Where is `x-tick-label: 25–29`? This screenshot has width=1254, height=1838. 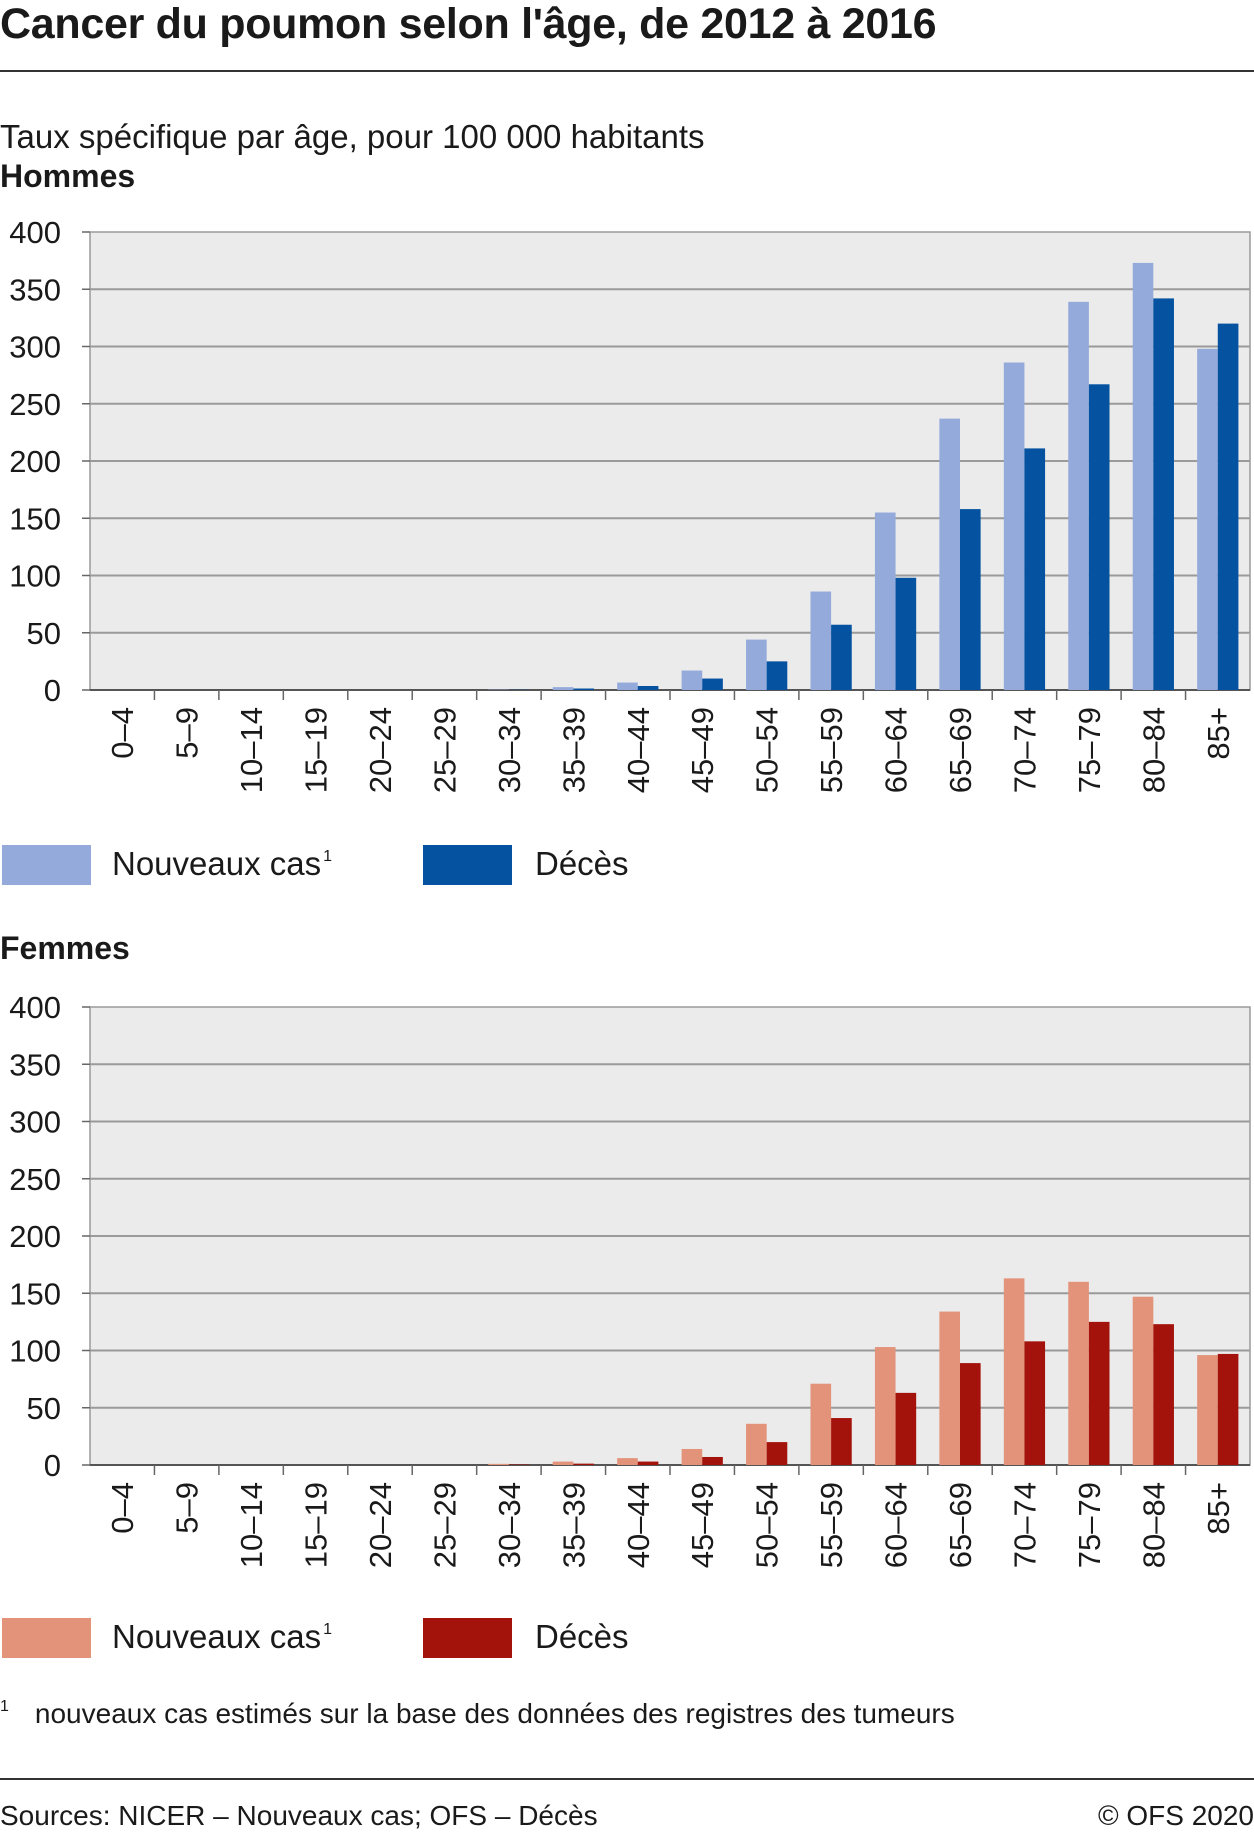
x-tick-label: 25–29 is located at coordinates (444, 1525).